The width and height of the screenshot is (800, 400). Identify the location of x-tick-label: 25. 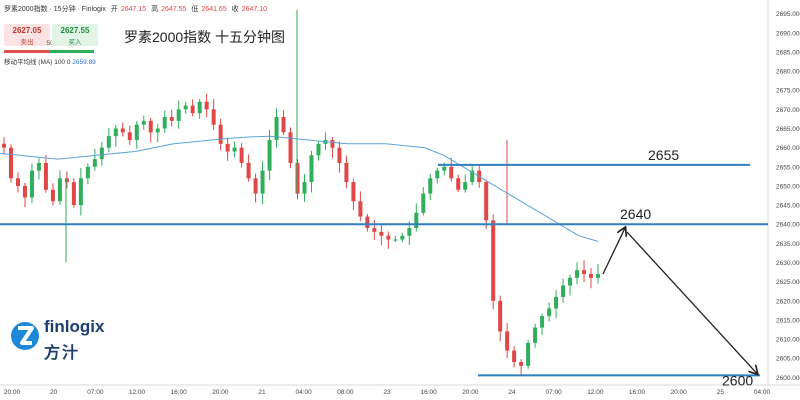
(721, 392).